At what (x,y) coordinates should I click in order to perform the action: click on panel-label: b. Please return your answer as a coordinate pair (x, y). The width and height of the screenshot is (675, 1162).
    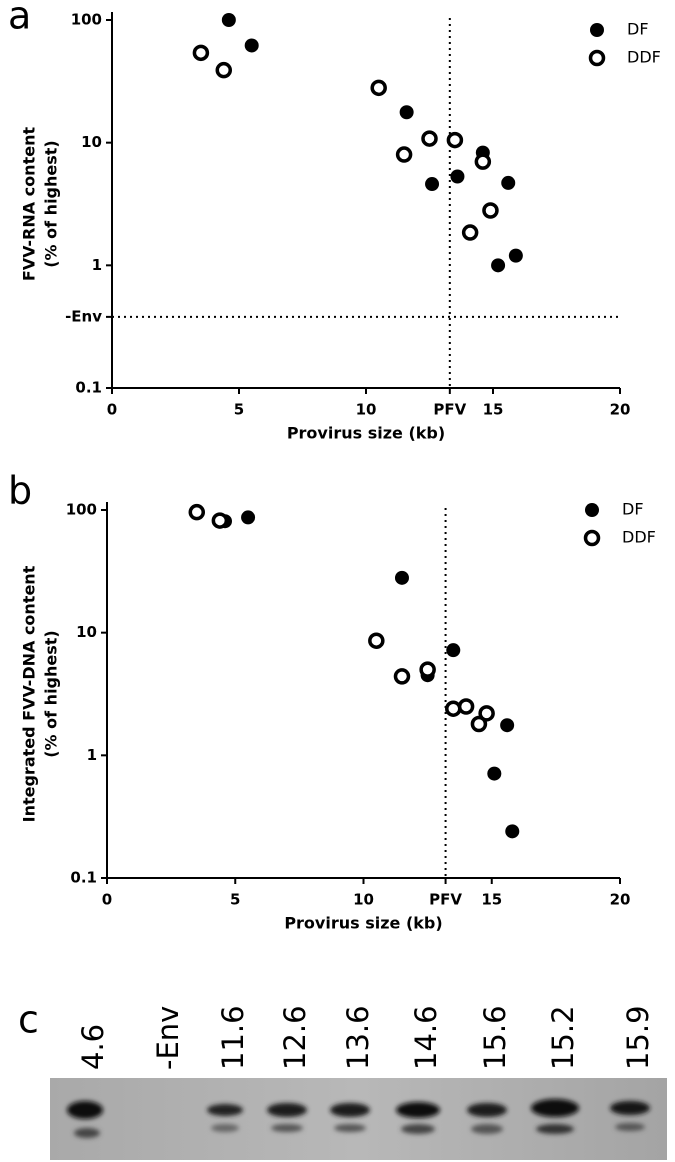
    Looking at the image, I should click on (20, 491).